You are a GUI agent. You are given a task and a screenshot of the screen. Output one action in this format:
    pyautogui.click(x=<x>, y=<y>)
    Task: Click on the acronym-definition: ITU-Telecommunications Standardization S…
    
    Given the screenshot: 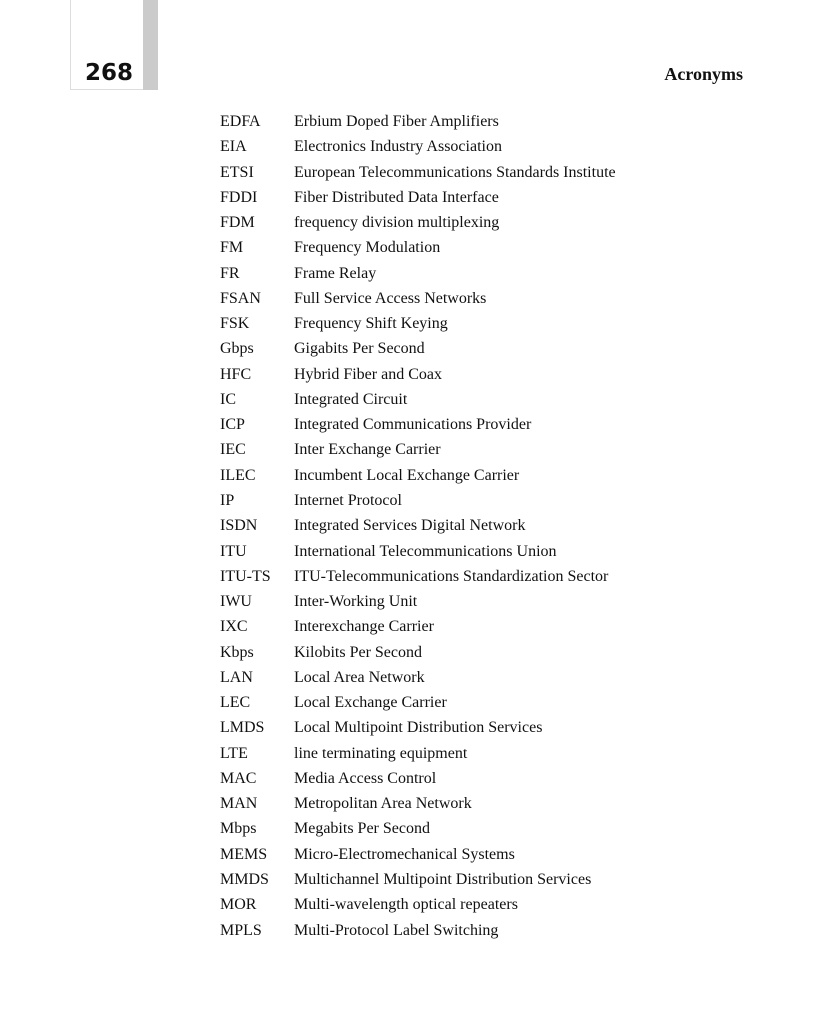 What is the action you would take?
    pyautogui.click(x=451, y=576)
    